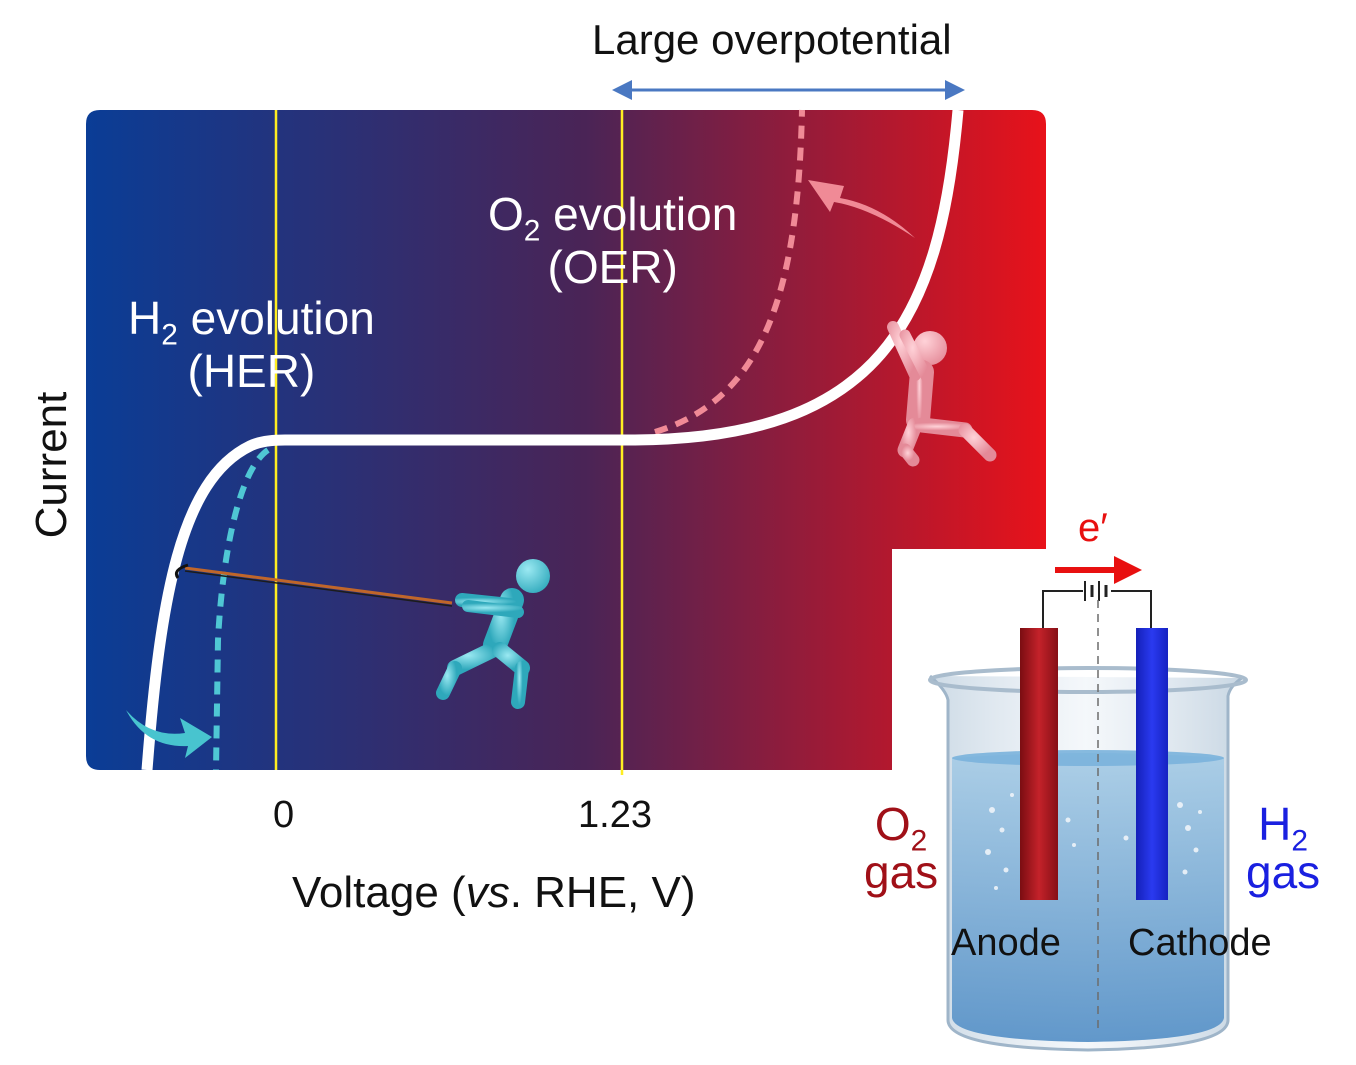 This screenshot has width=1356, height=1065. What do you see at coordinates (1098, 570) in the screenshot?
I see `electron-flow-arrow` at bounding box center [1098, 570].